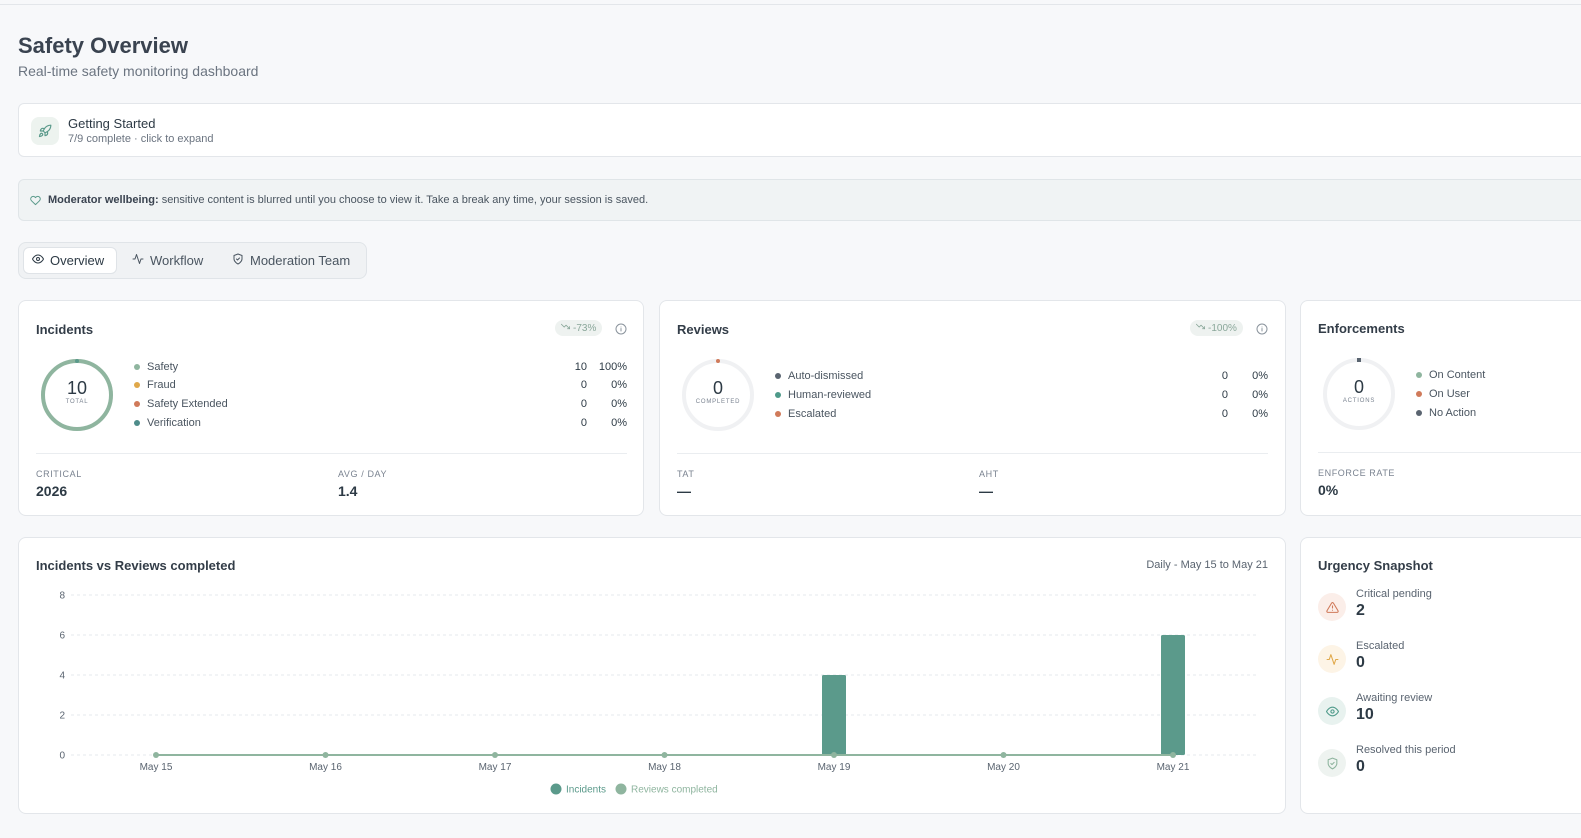  What do you see at coordinates (167, 423) in the screenshot?
I see `legend-item: Verification` at bounding box center [167, 423].